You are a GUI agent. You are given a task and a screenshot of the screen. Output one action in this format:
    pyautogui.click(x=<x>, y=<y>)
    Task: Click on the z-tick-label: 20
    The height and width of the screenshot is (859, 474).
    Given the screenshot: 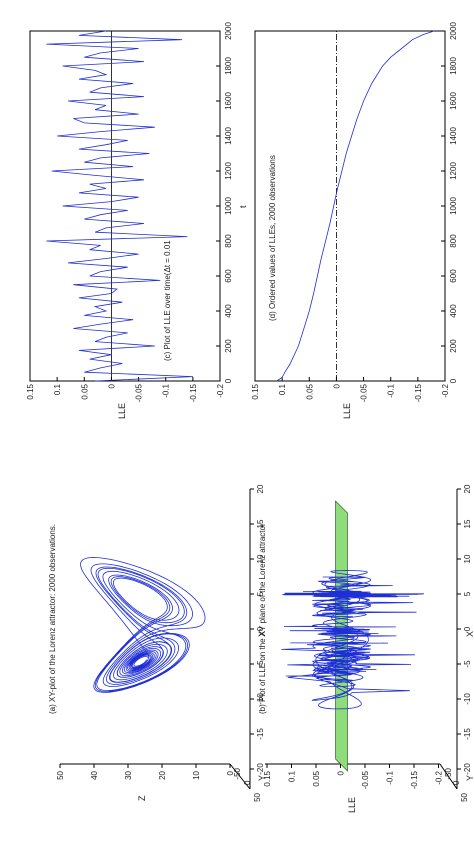 What is the action you would take?
    pyautogui.click(x=162, y=774)
    